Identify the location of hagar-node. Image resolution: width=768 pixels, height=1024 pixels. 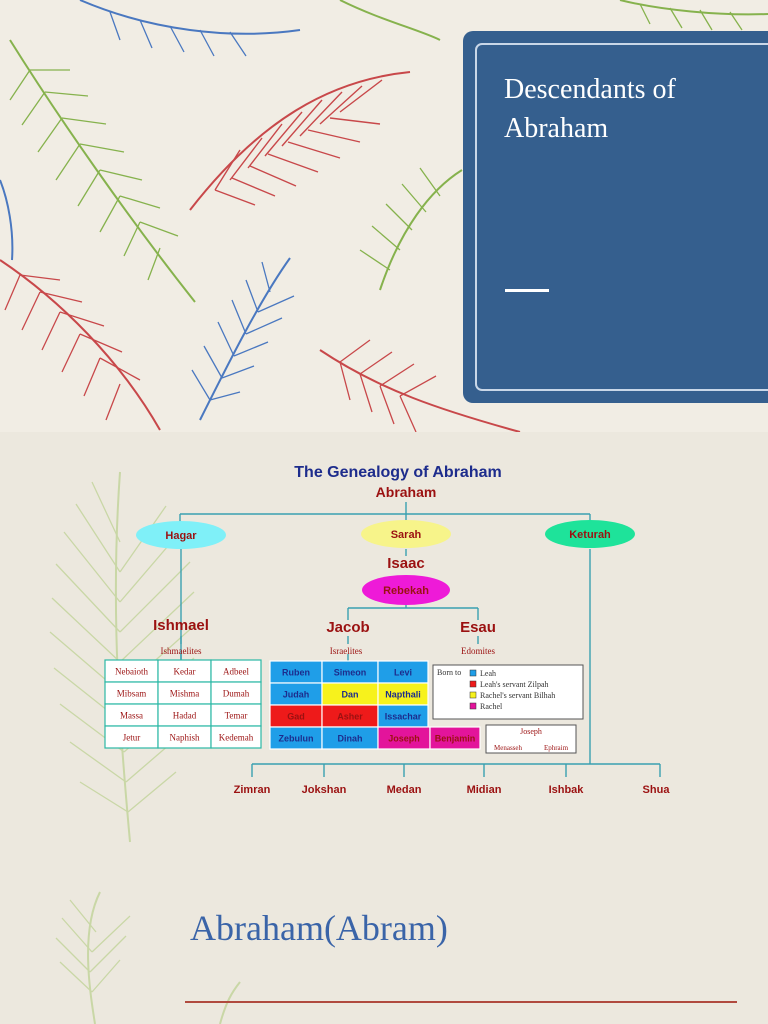
(181, 535).